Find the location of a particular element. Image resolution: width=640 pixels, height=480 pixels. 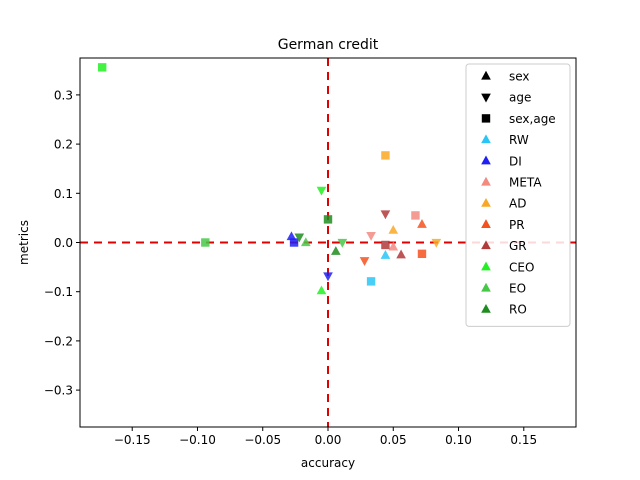

data-point-rw-triangle-up is located at coordinates (385, 254).